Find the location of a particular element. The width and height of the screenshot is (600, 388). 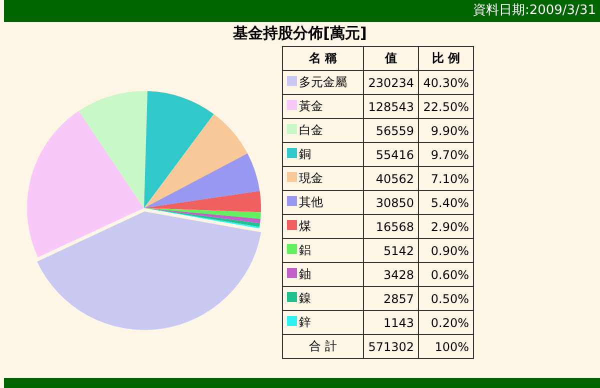

data-label: 128543 is located at coordinates (391, 106).